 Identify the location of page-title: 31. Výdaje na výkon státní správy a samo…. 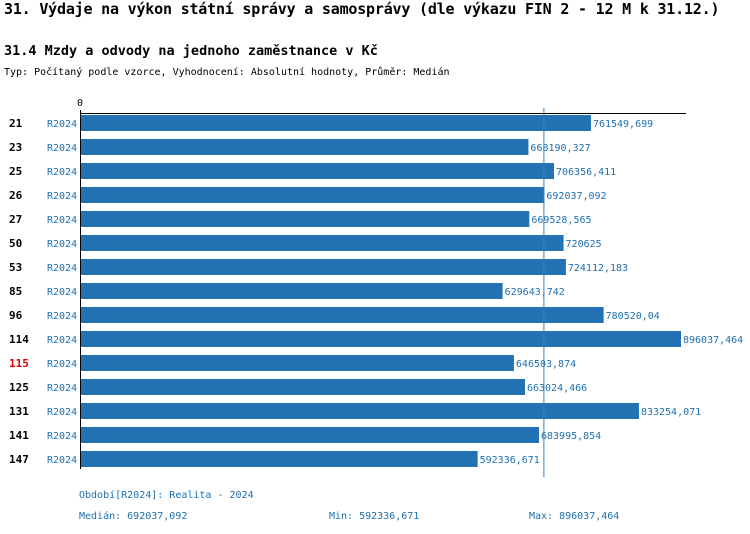
(362, 9).